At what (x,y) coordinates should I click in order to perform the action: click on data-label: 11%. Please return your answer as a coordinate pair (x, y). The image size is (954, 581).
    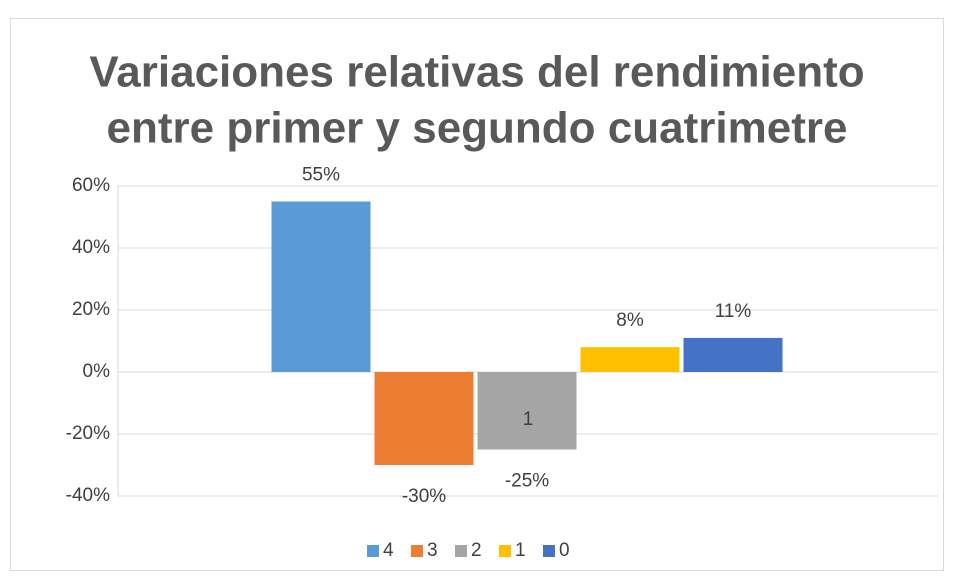
    Looking at the image, I should click on (733, 311).